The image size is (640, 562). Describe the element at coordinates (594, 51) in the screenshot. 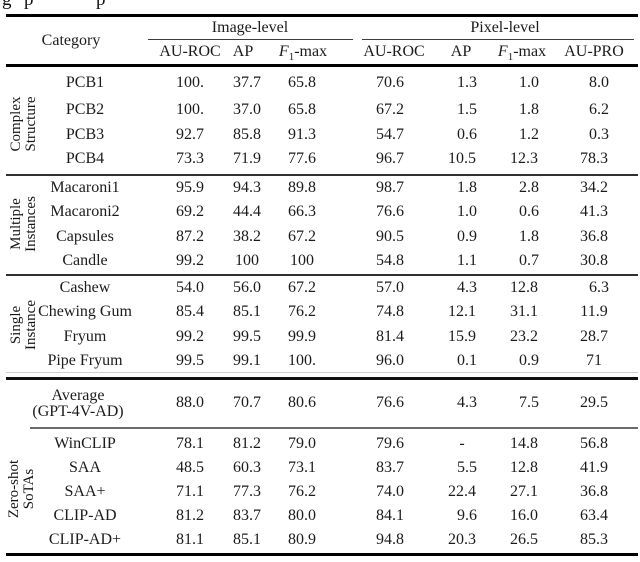

I see `column-header-pixel-au-pro: AU-PRO` at that location.